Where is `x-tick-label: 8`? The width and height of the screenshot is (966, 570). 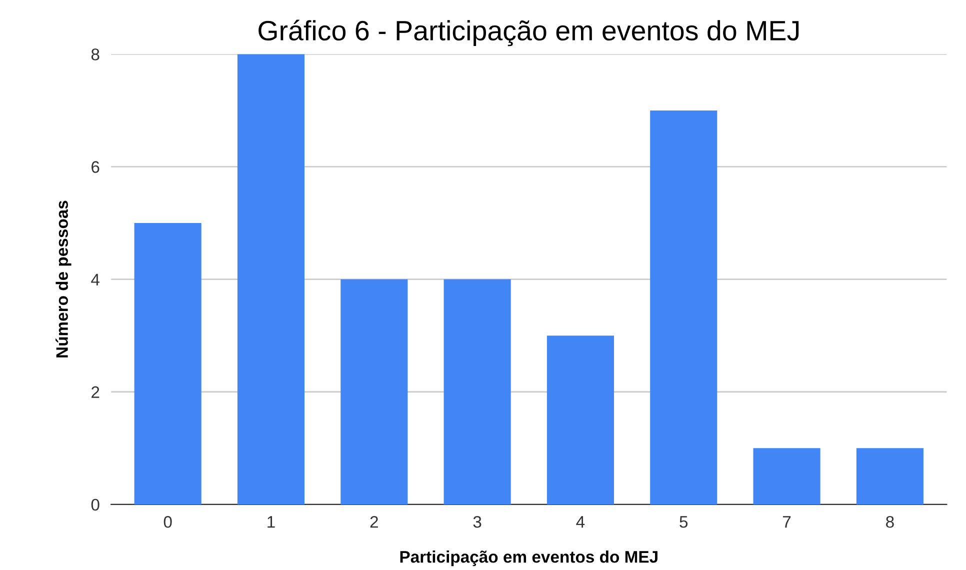
x-tick-label: 8 is located at coordinates (890, 522).